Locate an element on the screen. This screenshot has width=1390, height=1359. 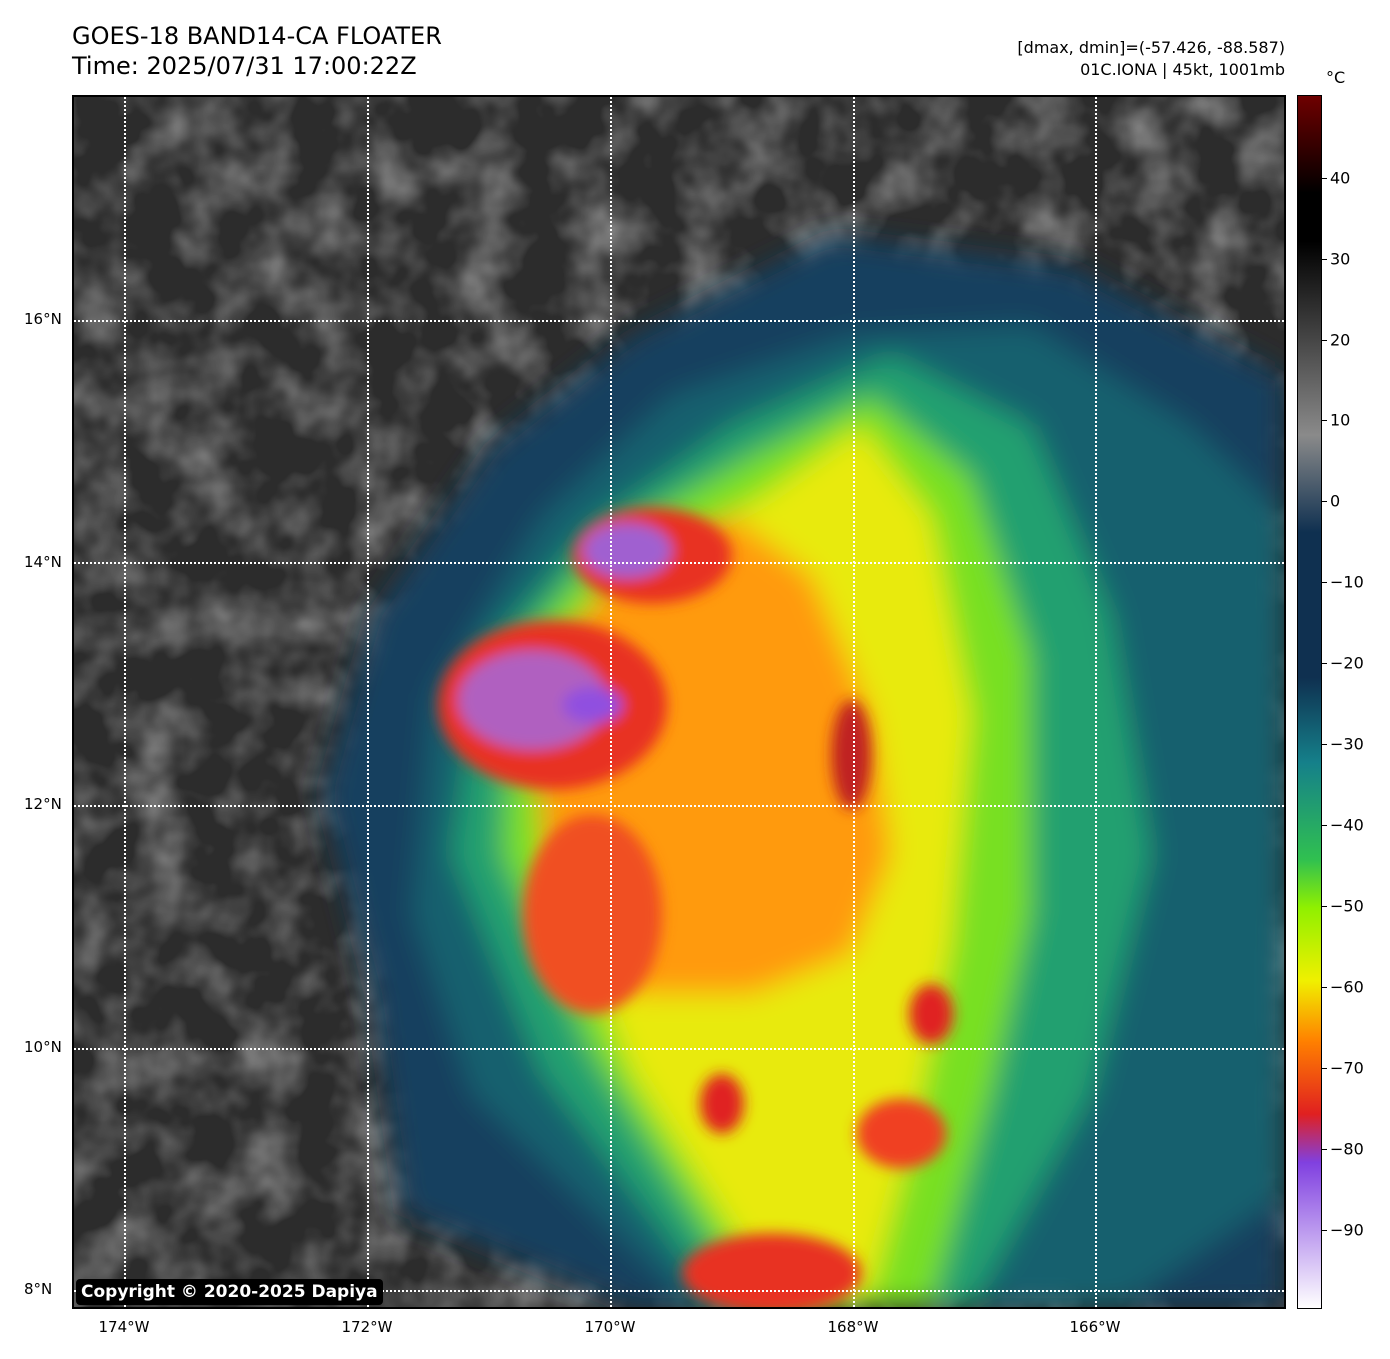
gridline-14n is located at coordinates (679, 563).